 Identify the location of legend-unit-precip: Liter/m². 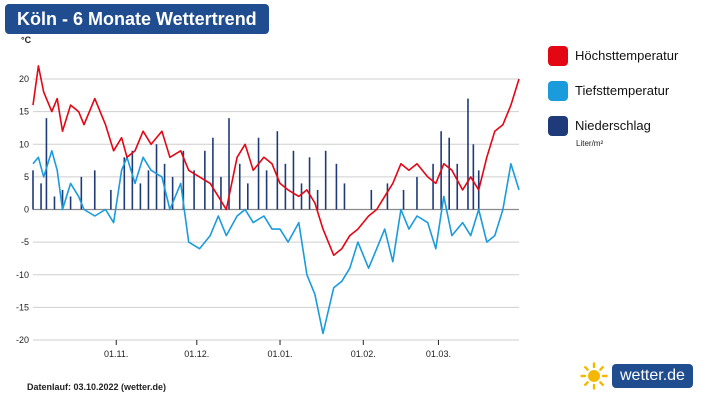
(590, 143).